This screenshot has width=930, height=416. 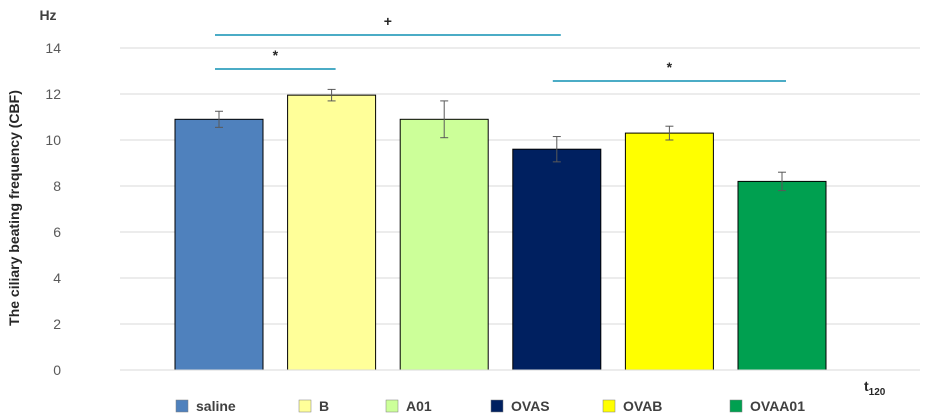 What do you see at coordinates (53, 94) in the screenshot?
I see `y-tick-label: 12` at bounding box center [53, 94].